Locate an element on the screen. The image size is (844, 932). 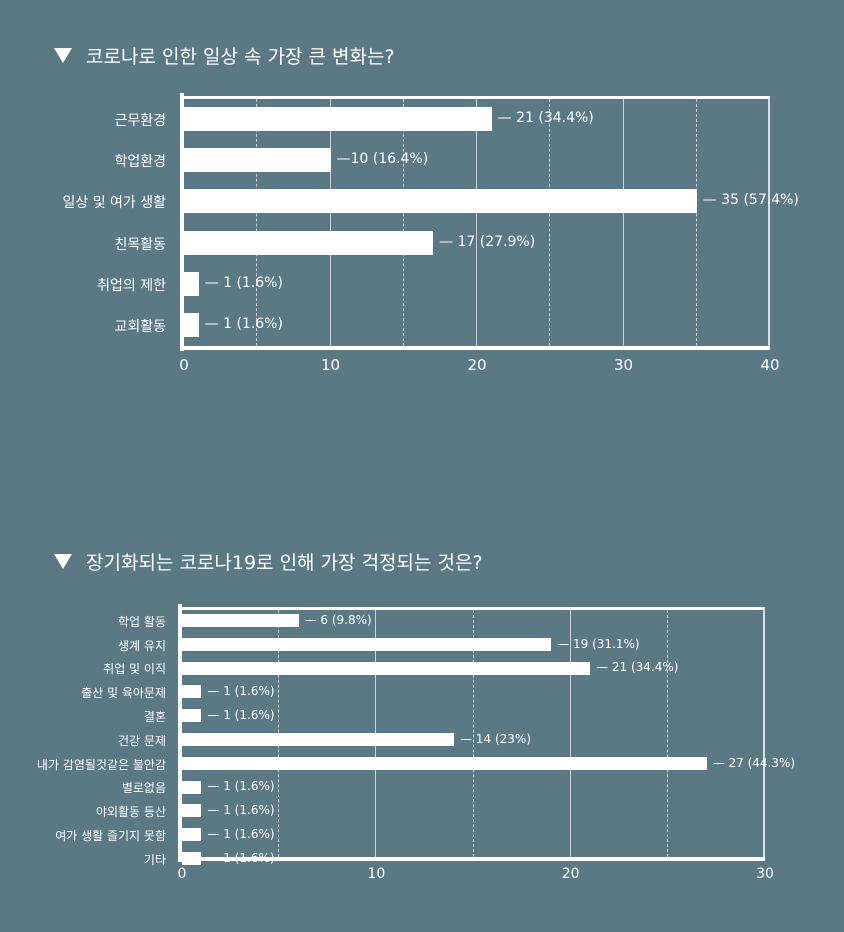
category-label: 야외활동 등산 is located at coordinates (130, 812).